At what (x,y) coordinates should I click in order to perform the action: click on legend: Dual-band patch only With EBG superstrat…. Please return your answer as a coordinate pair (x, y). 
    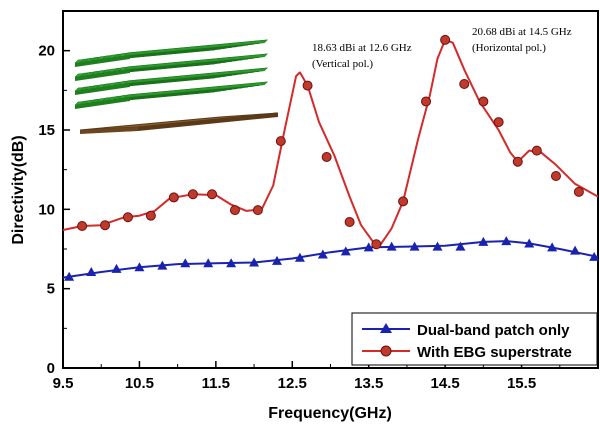
    Looking at the image, I should click on (474, 339).